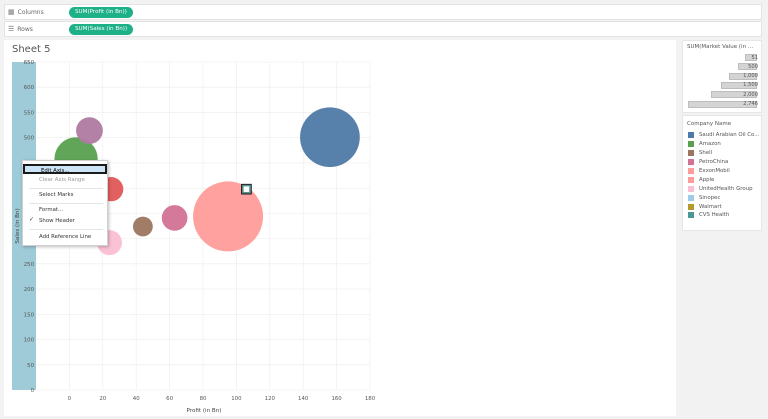 This screenshot has width=768, height=419. Describe the element at coordinates (330, 137) in the screenshot. I see `bubble-saudi-arabian-oil-co` at that location.